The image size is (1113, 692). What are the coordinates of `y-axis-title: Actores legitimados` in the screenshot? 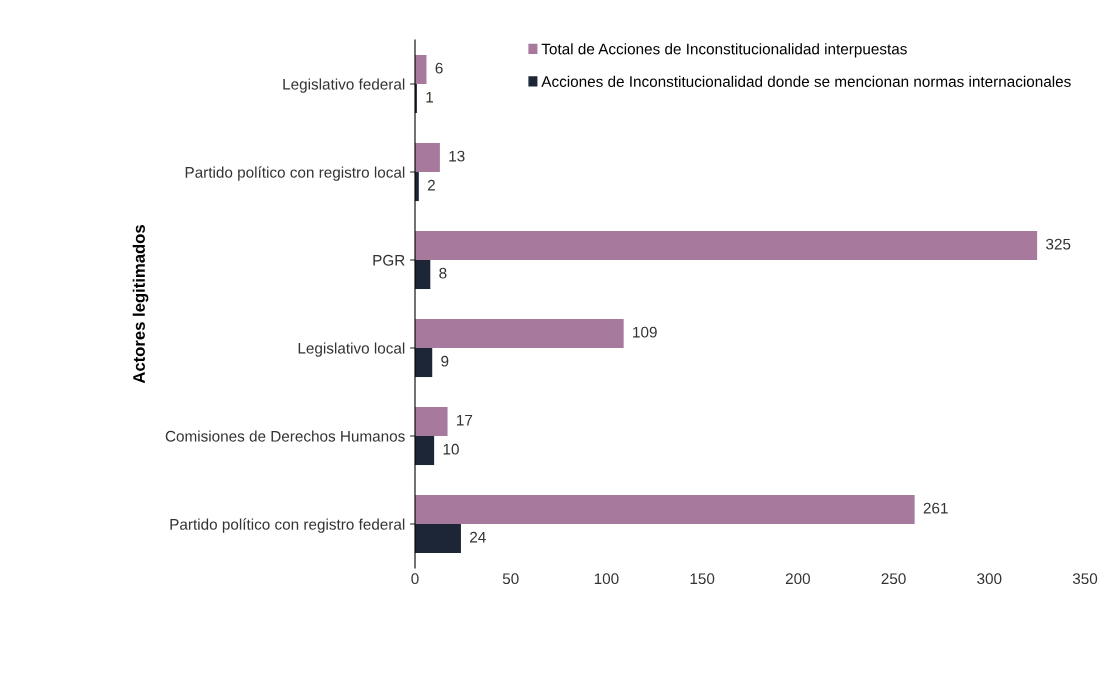 It's located at (140, 304).